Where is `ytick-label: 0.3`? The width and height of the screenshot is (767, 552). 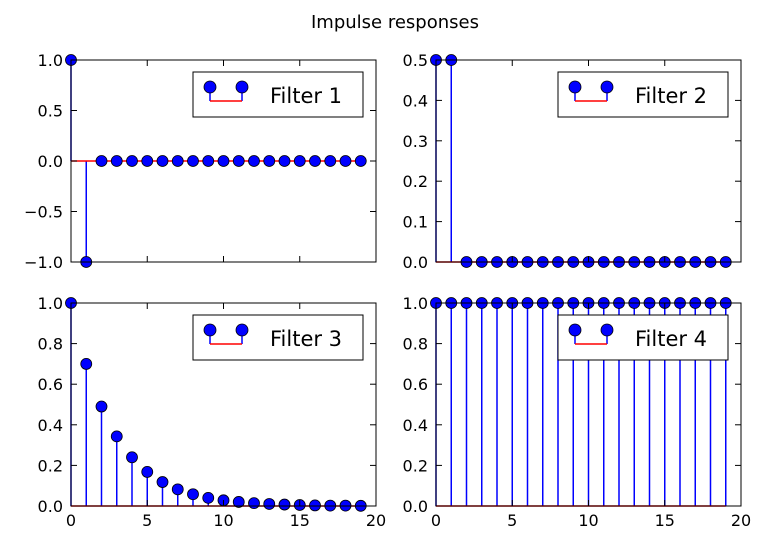 ytick-label: 0.3 is located at coordinates (415, 141).